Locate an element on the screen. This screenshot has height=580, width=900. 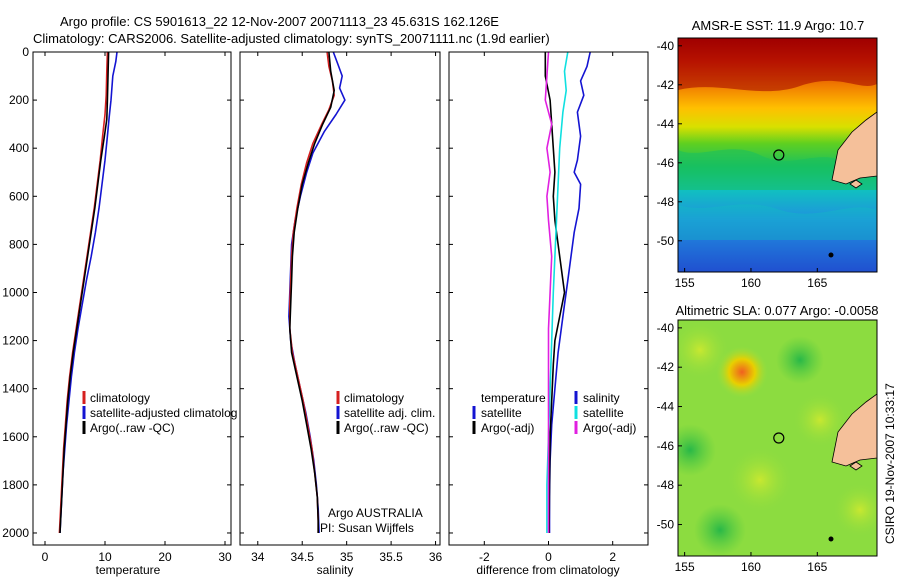
x-tick-label: 30 is located at coordinates (225, 557).